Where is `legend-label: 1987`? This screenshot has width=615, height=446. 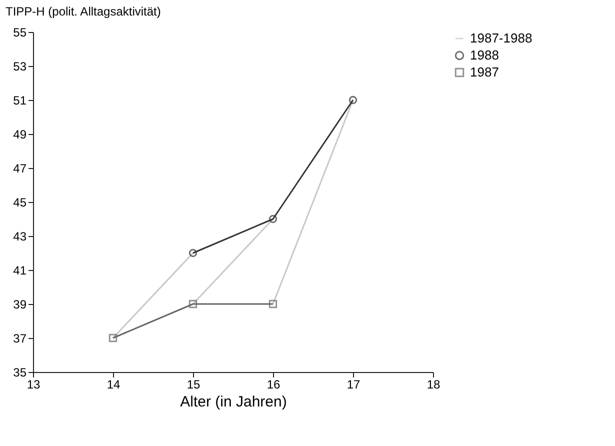 legend-label: 1987 is located at coordinates (484, 72).